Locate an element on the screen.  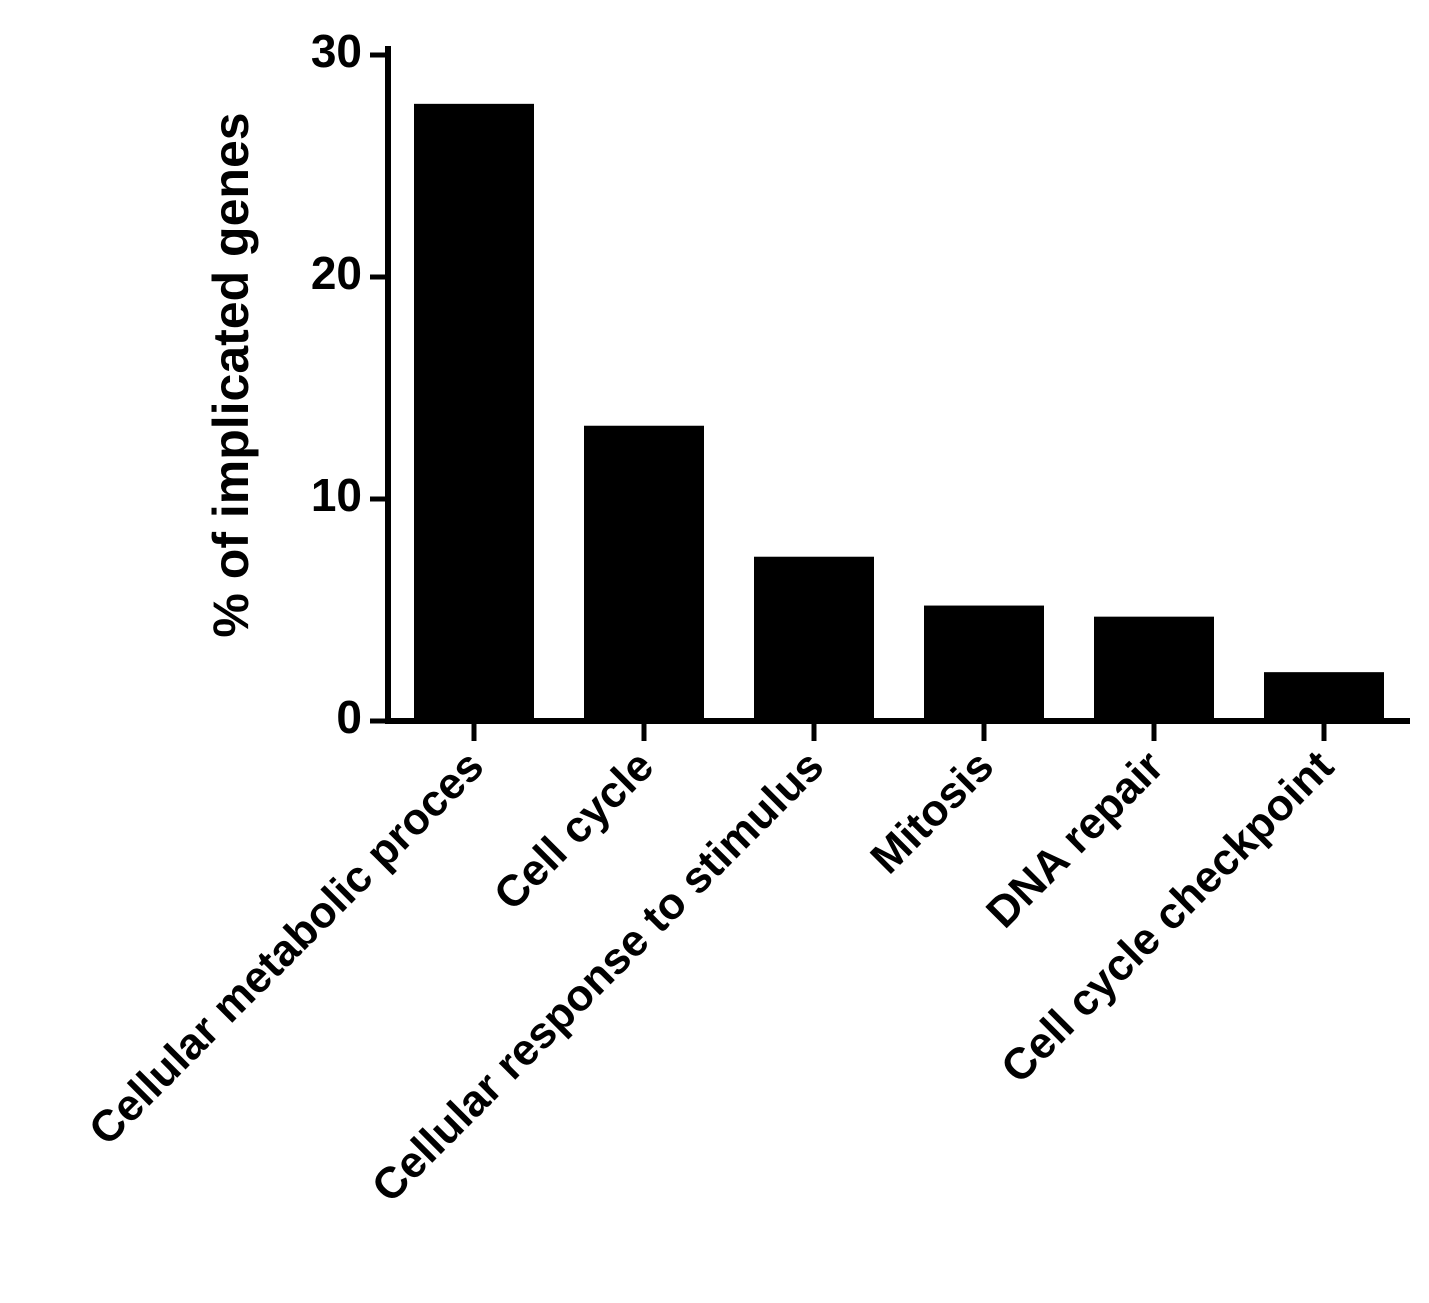
y-axis-title: % of implicated genes is located at coordinates (231, 374).